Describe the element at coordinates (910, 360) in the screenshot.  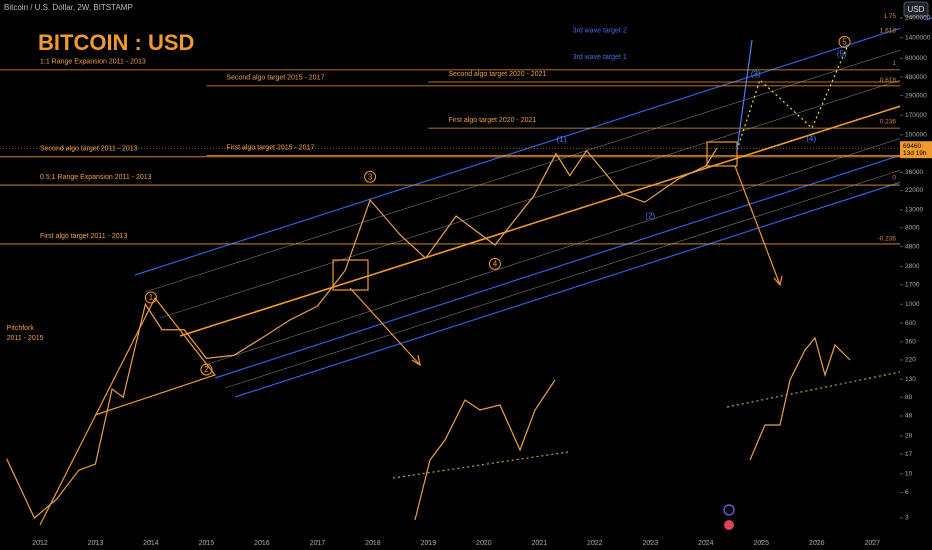
I see `y-tick-label: 220` at that location.